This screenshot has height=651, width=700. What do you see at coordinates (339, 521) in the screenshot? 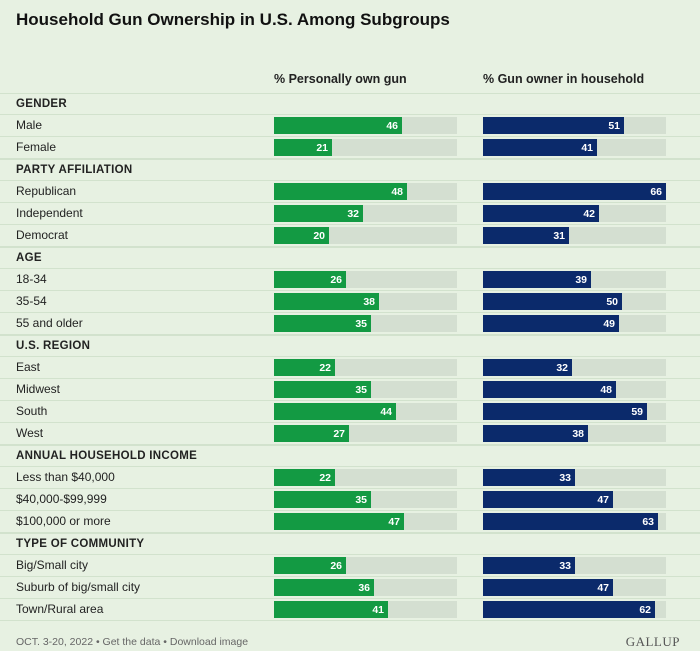
I see `bar-own: 47` at bounding box center [339, 521].